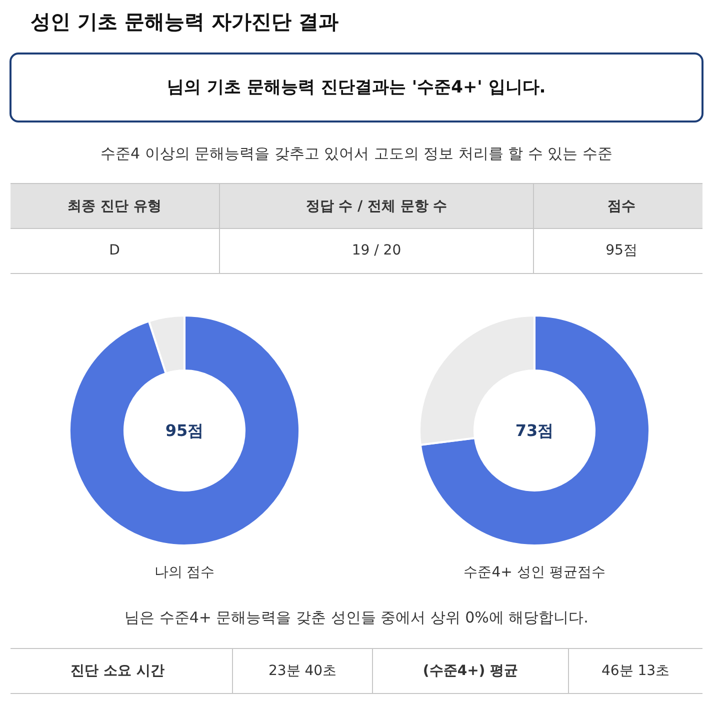 The height and width of the screenshot is (701, 713). Describe the element at coordinates (356, 617) in the screenshot. I see `text: 님은 수준4+ 문해능력을 갖춘 성인들 중에서 상위 0%에 해당합니다.` at that location.